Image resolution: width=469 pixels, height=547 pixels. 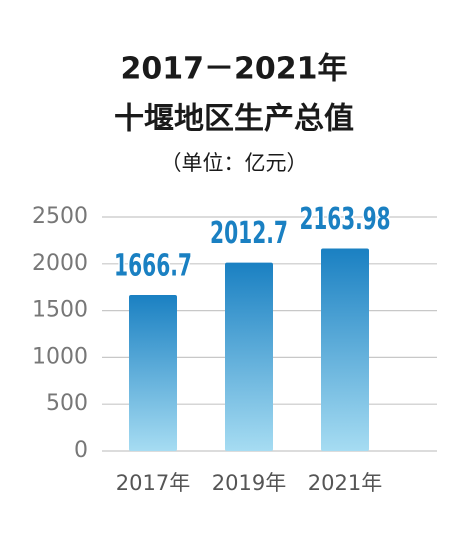 What do you see at coordinates (345, 219) in the screenshot?
I see `value-label: 2163.98` at bounding box center [345, 219].